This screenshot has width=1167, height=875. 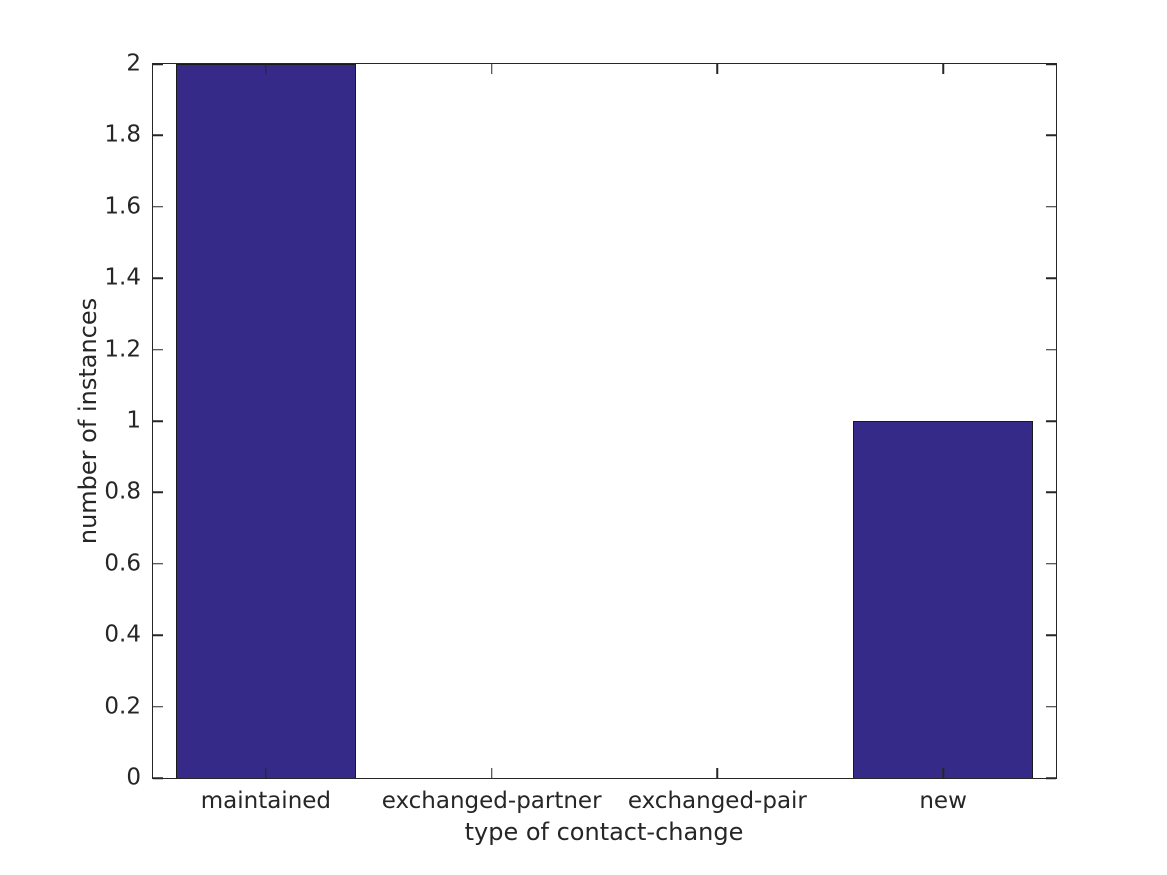 I want to click on y-tick-label: 0, so click(x=133, y=777).